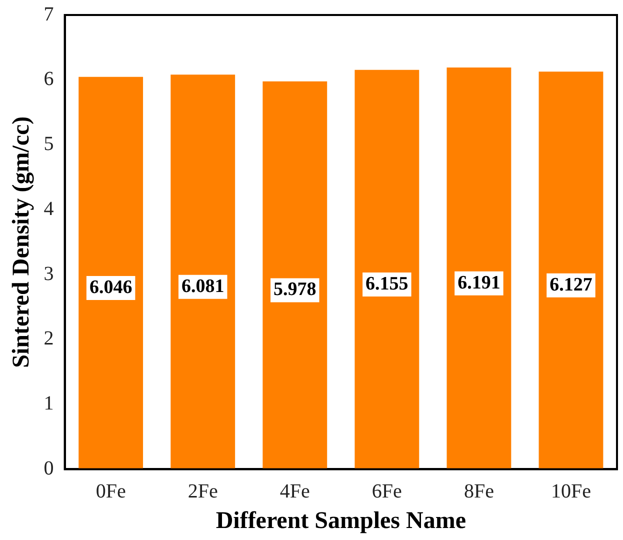 This screenshot has height=540, width=623. I want to click on data-label: 6.155, so click(387, 283).